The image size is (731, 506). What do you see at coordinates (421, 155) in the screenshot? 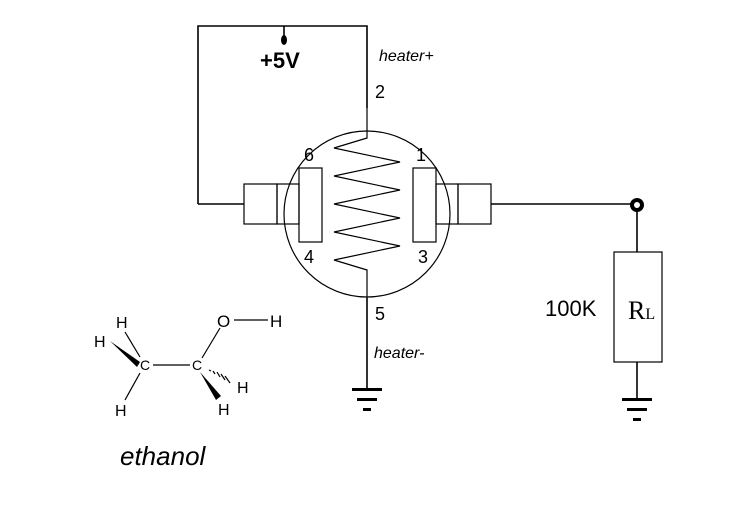
I see `pin-1-label: 1` at bounding box center [421, 155].